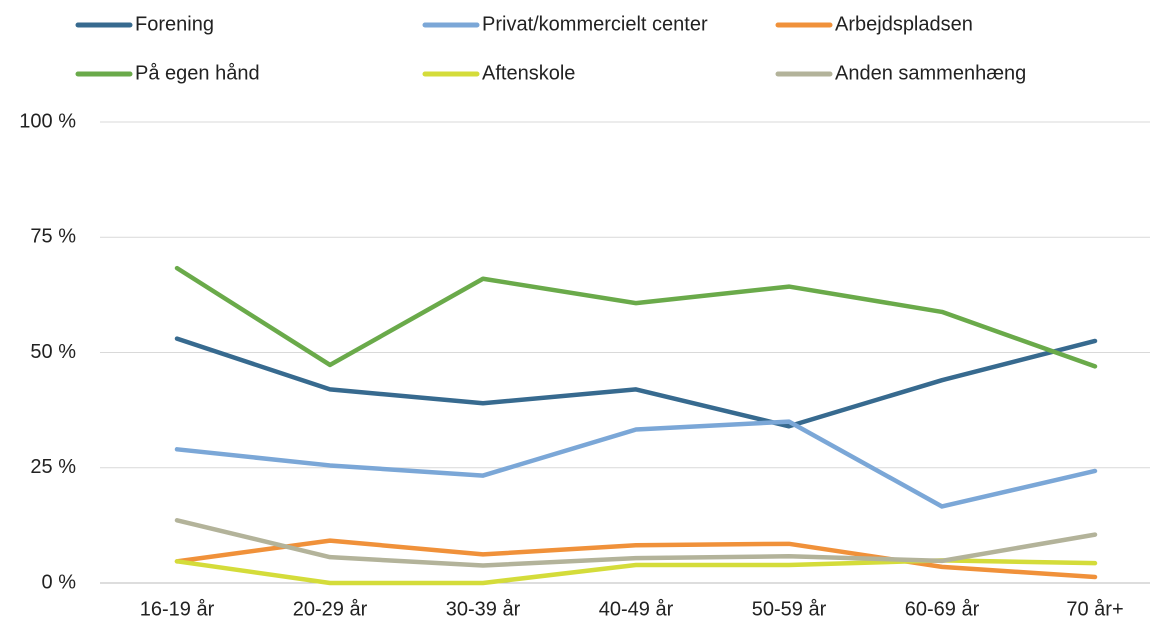 The height and width of the screenshot is (633, 1157). What do you see at coordinates (174, 24) in the screenshot?
I see `legend-label: Forening` at bounding box center [174, 24].